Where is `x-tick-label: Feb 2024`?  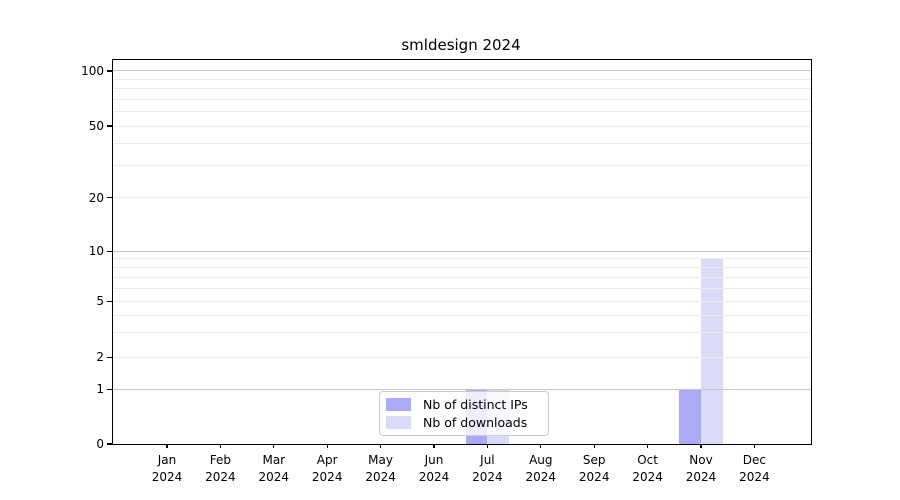 x-tick-label: Feb 2024 is located at coordinates (220, 468).